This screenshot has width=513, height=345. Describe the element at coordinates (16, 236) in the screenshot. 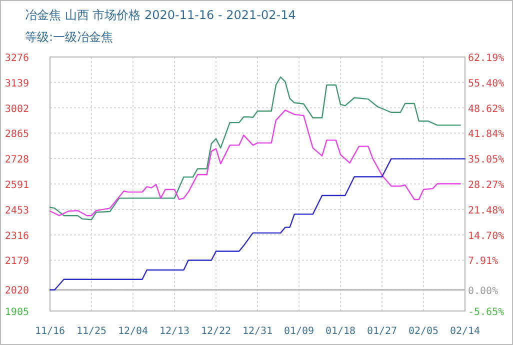

I see `y-tick-label: 2316` at that location.